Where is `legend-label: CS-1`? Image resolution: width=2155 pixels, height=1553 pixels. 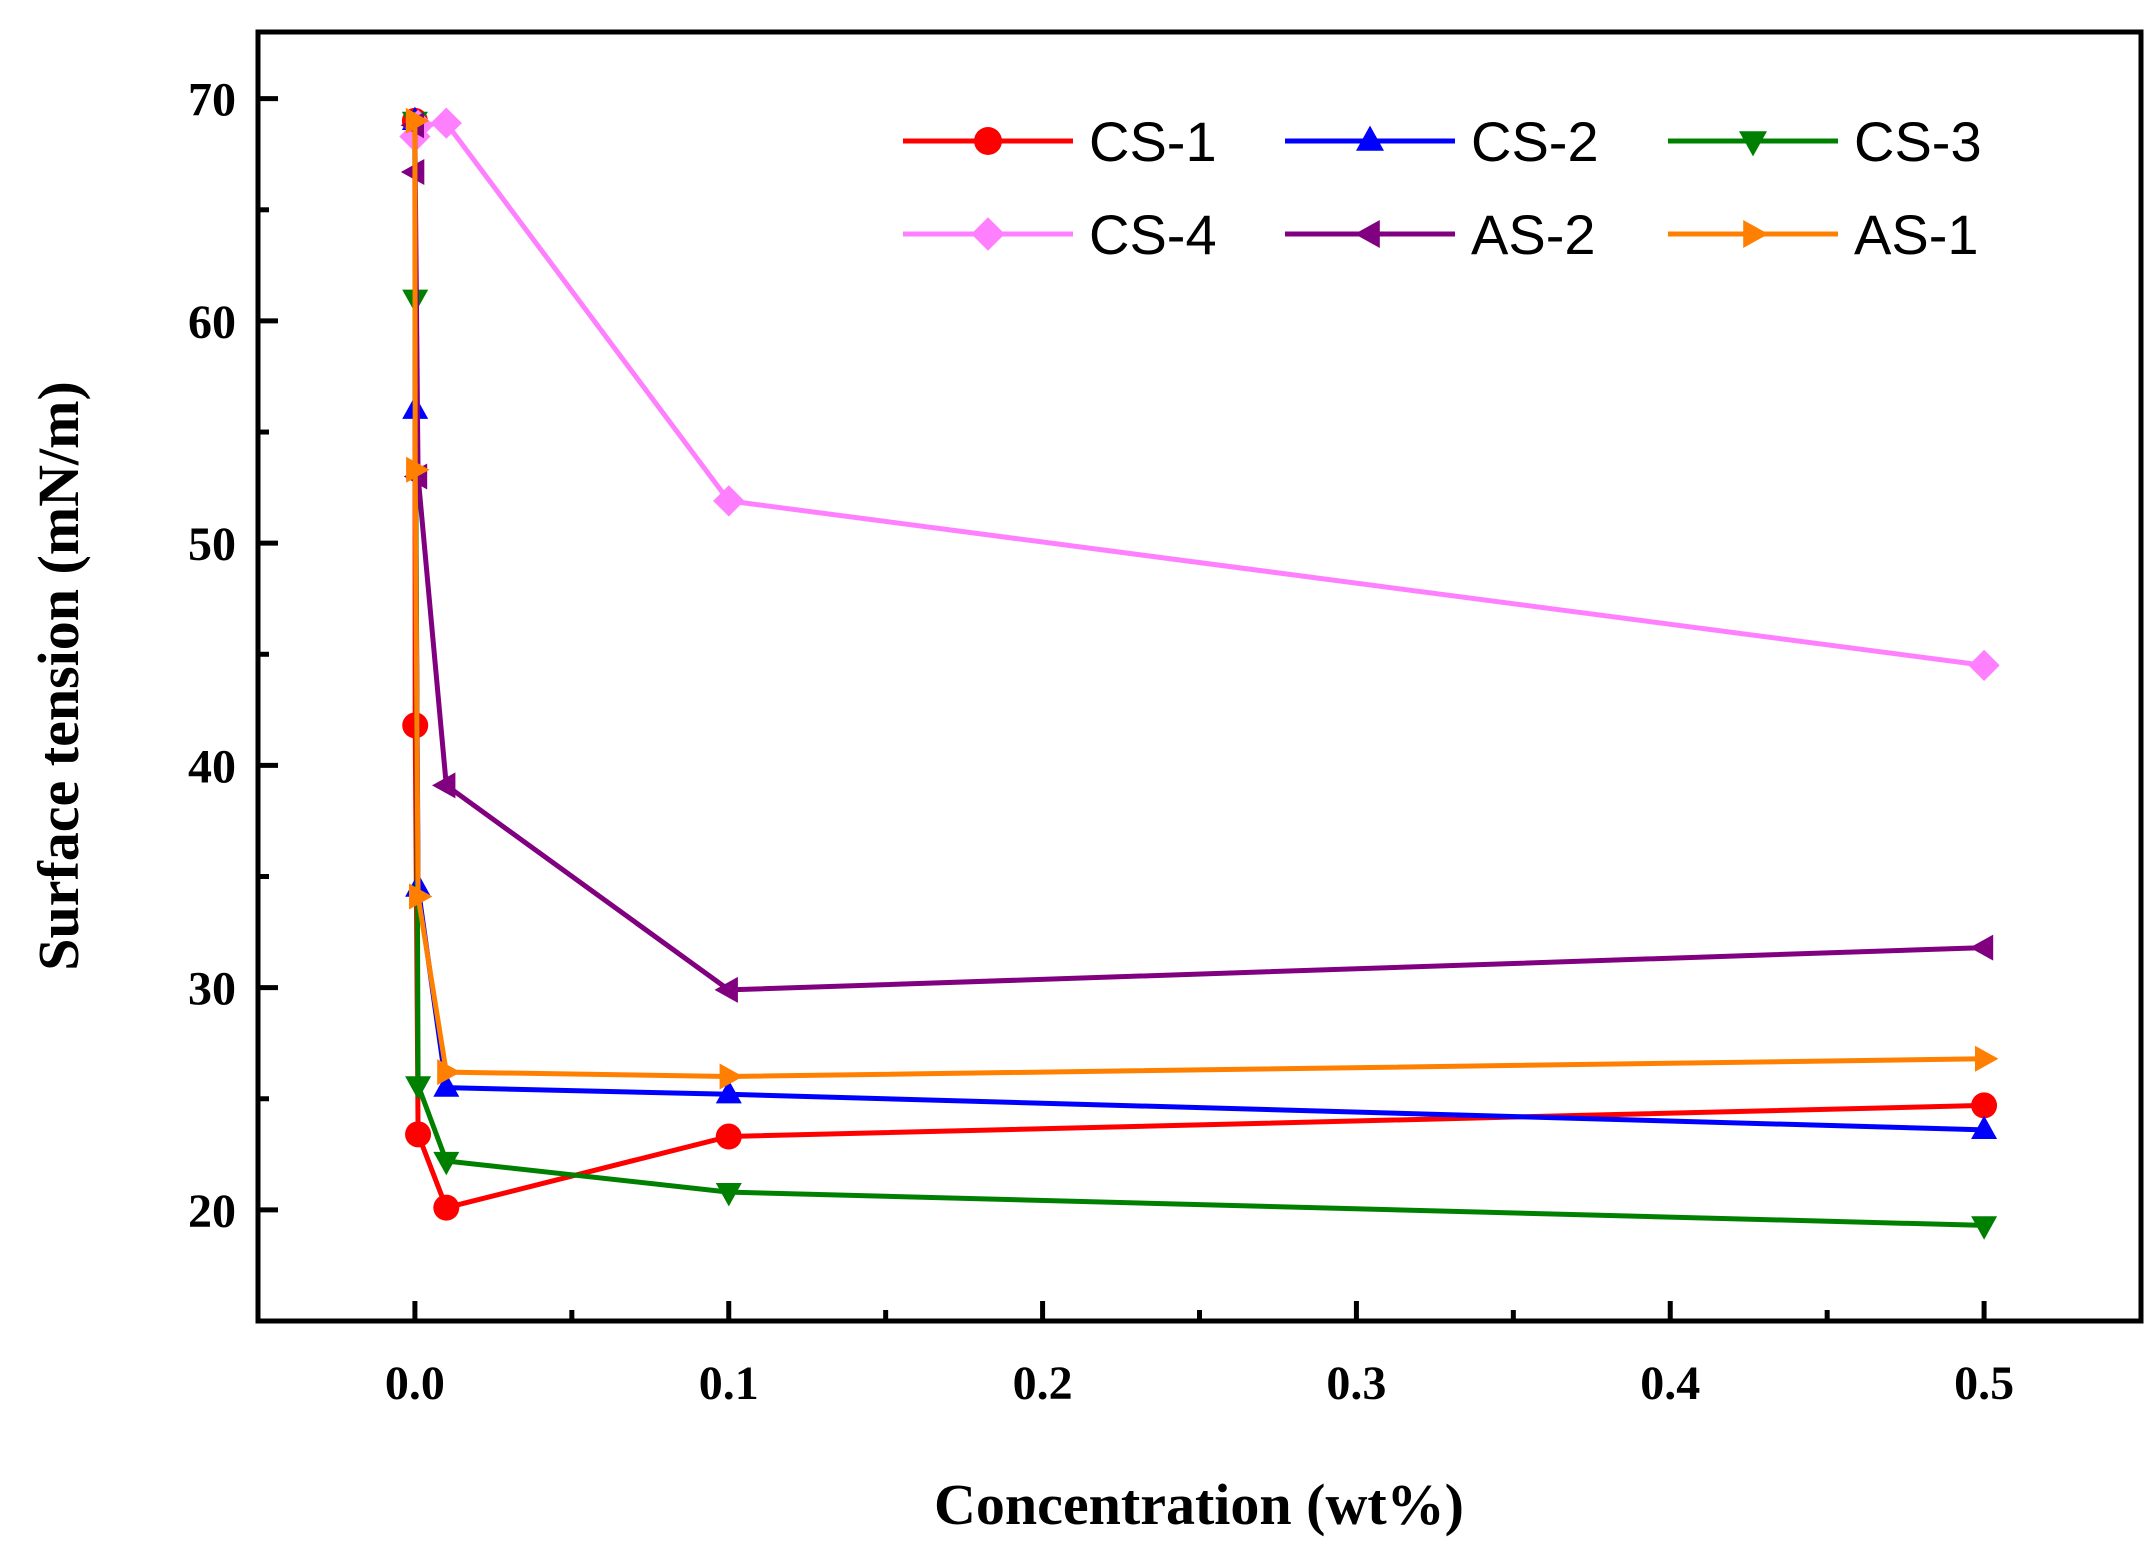 legend-label: CS-1 is located at coordinates (1153, 141).